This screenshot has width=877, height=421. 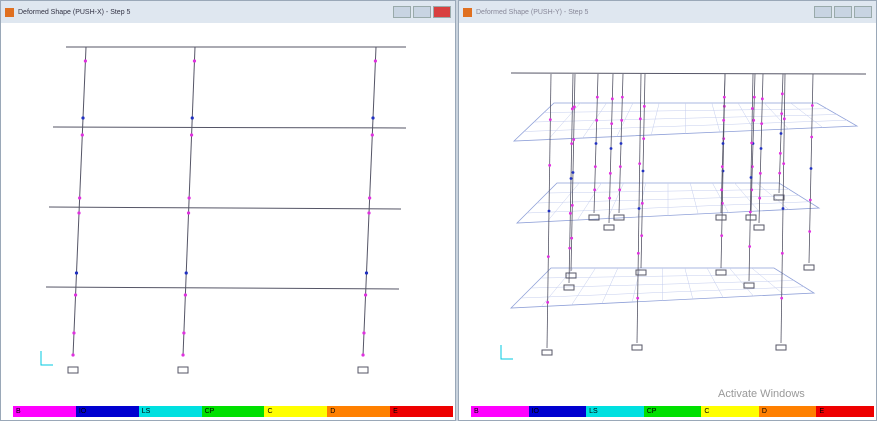 I want to click on title-bar: Deformed Shape (PUSH-Y) - Step 5, so click(x=667, y=12).